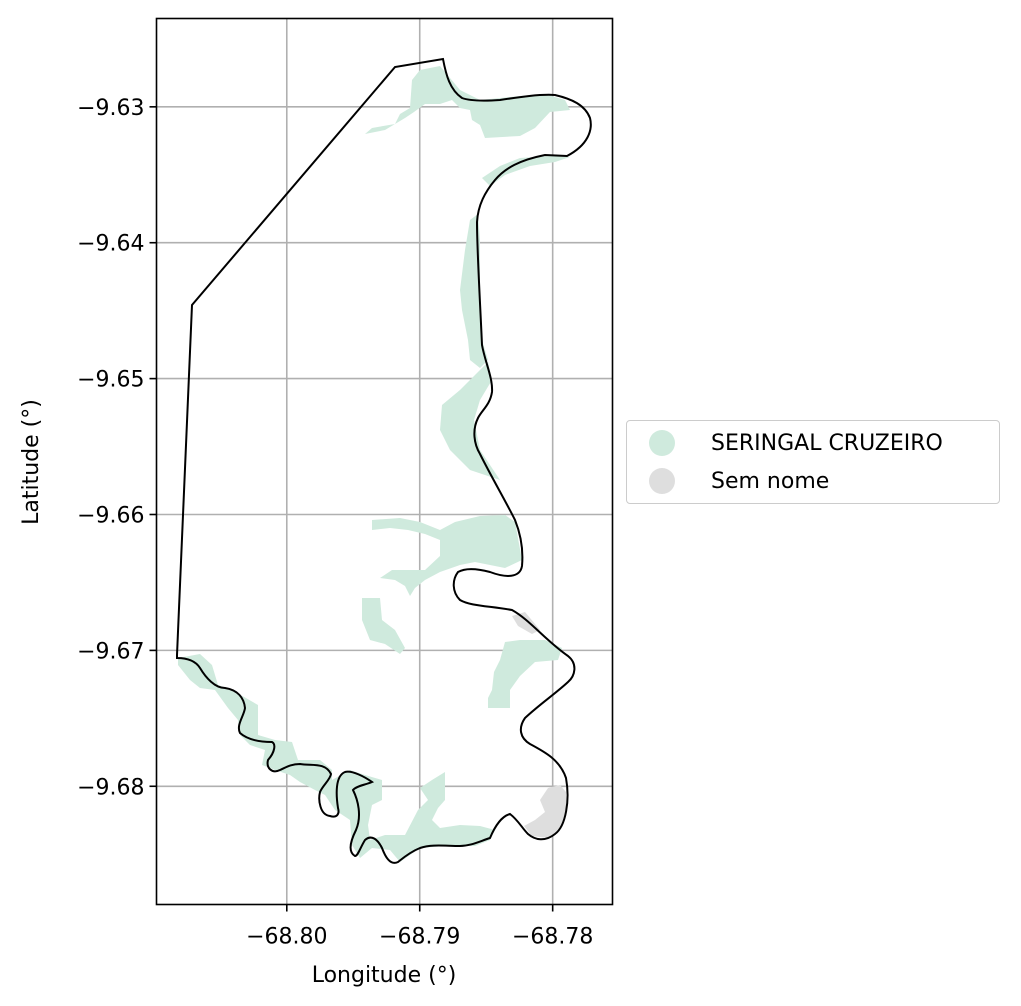 Image resolution: width=1021 pixels, height=1006 pixels. Describe the element at coordinates (552, 937) in the screenshot. I see `x-tick-label: −68.78` at that location.